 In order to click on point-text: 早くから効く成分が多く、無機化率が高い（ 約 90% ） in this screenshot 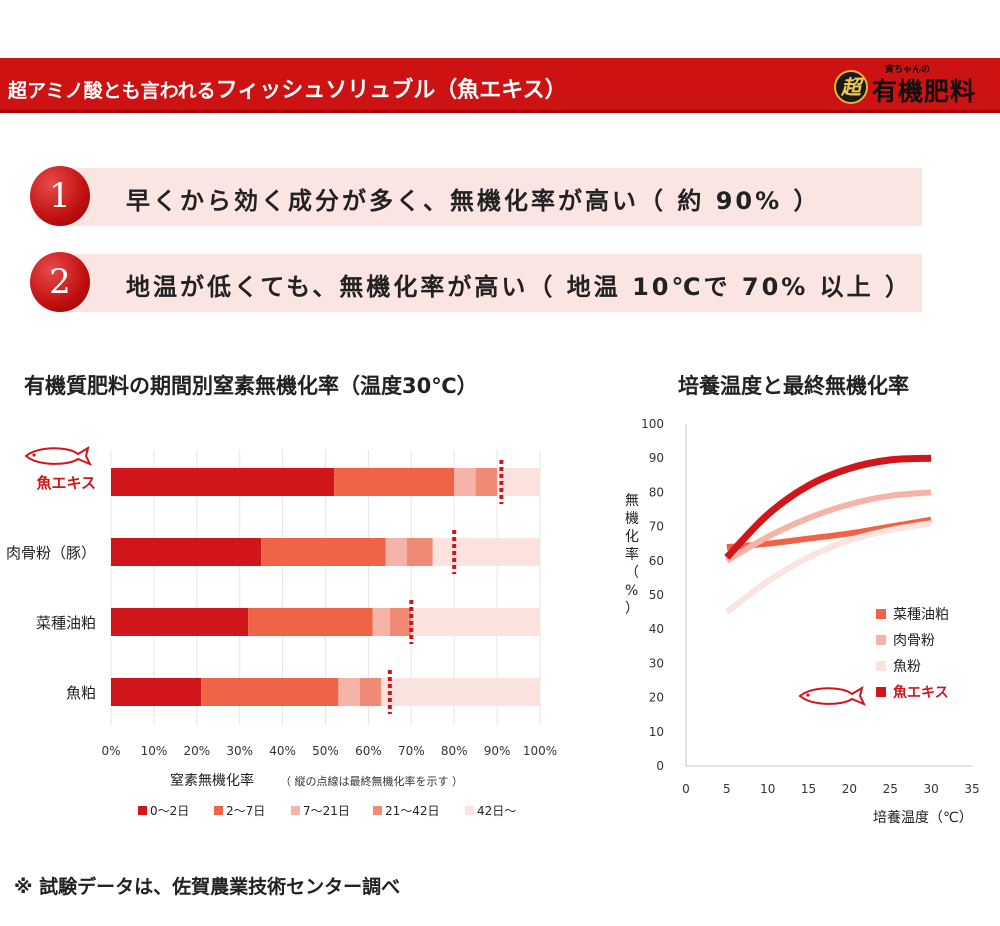, I will do `click(473, 201)`.